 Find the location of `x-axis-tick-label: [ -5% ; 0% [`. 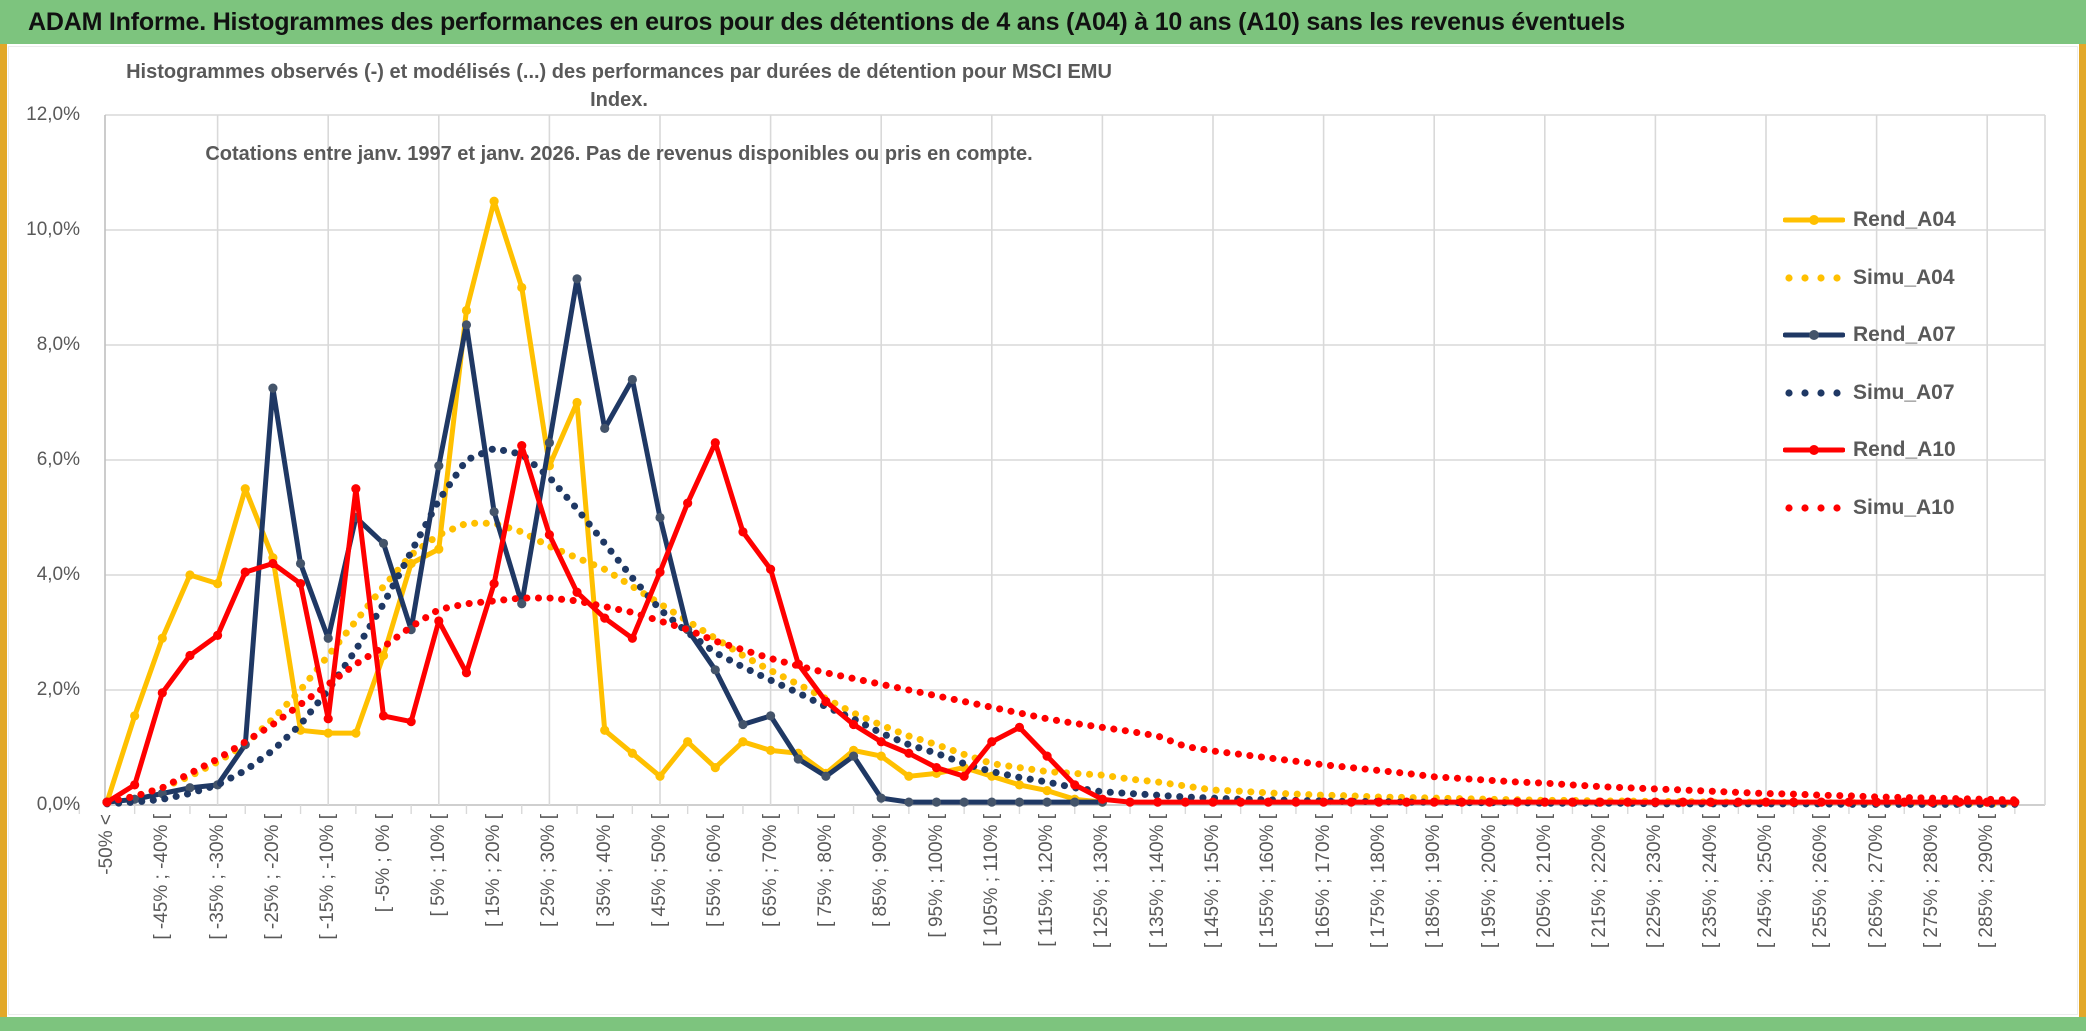

x-axis-tick-label: [ -5% ; 0% [ is located at coordinates (383, 863).